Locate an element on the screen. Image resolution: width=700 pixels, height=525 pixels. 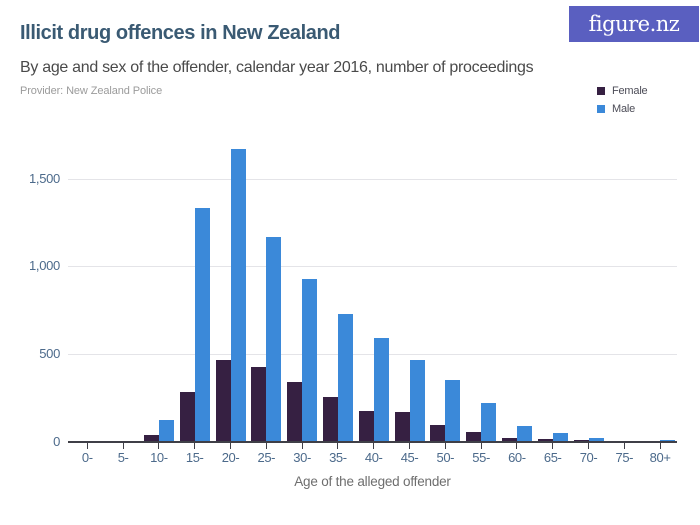
chart-legend: Female Male is located at coordinates (622, 102).